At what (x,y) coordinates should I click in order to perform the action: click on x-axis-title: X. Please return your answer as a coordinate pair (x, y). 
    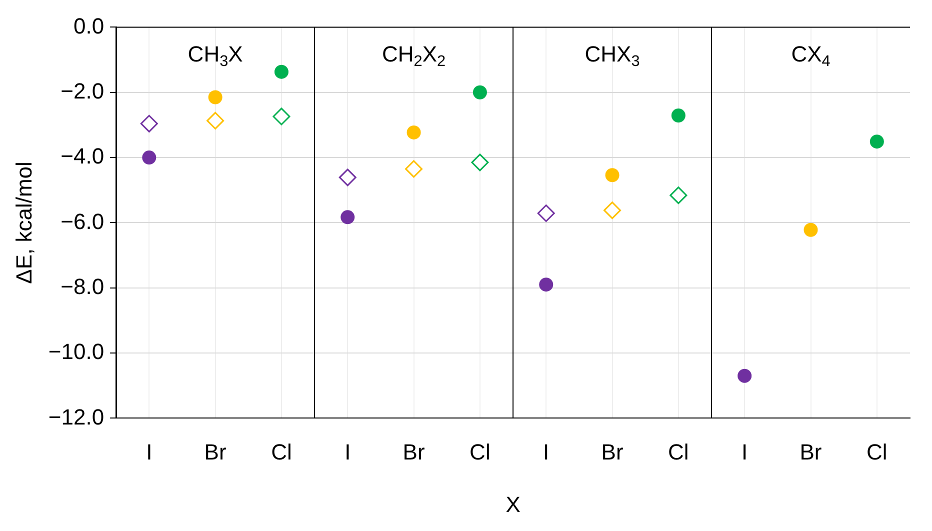
    Looking at the image, I should click on (513, 504).